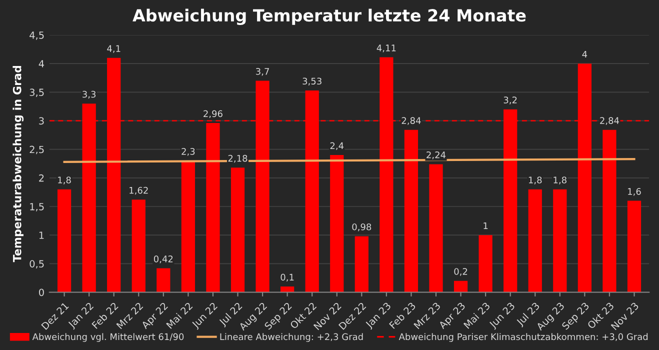 The width and height of the screenshot is (659, 350). What do you see at coordinates (37, 36) in the screenshot?
I see `y-tick-label: 4,5` at bounding box center [37, 36].